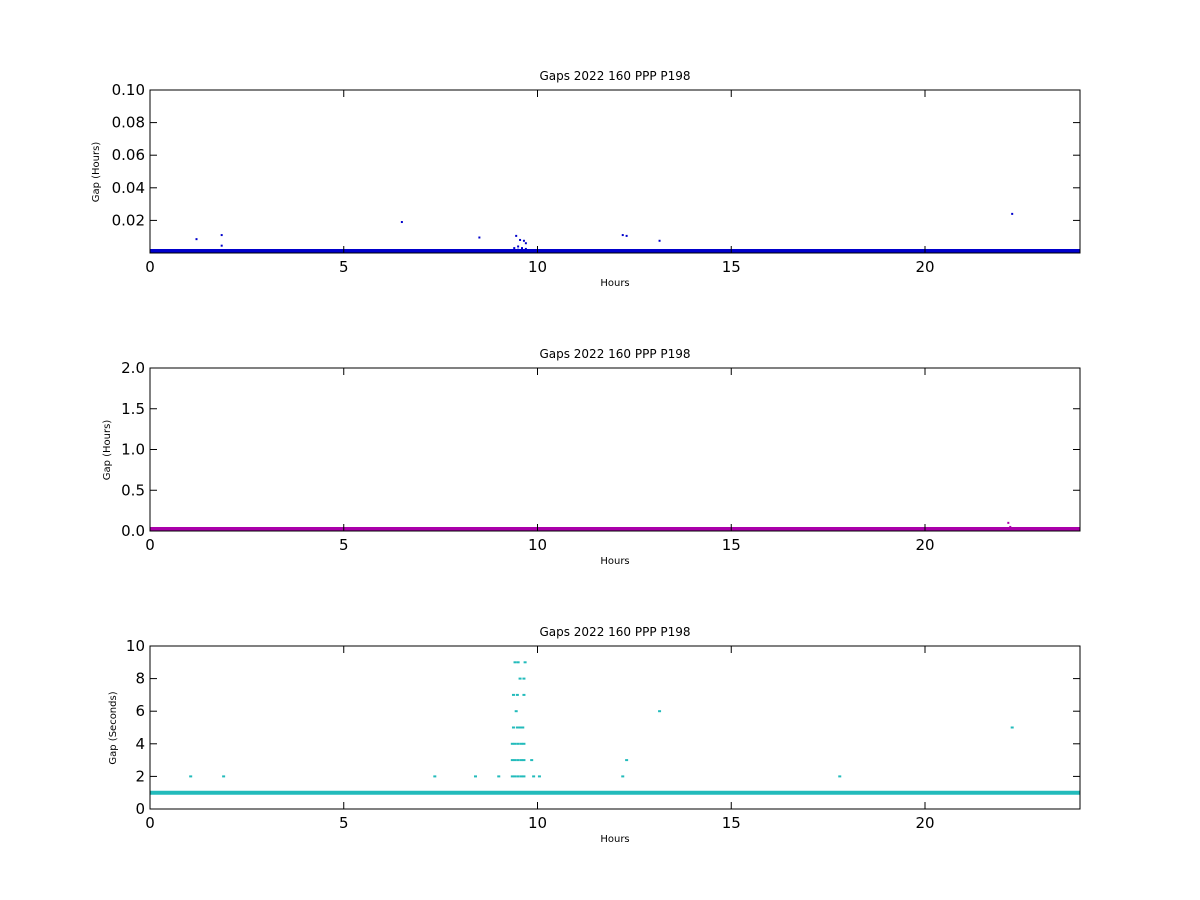  Describe the element at coordinates (140, 744) in the screenshot. I see `y-tick-label: 4` at that location.